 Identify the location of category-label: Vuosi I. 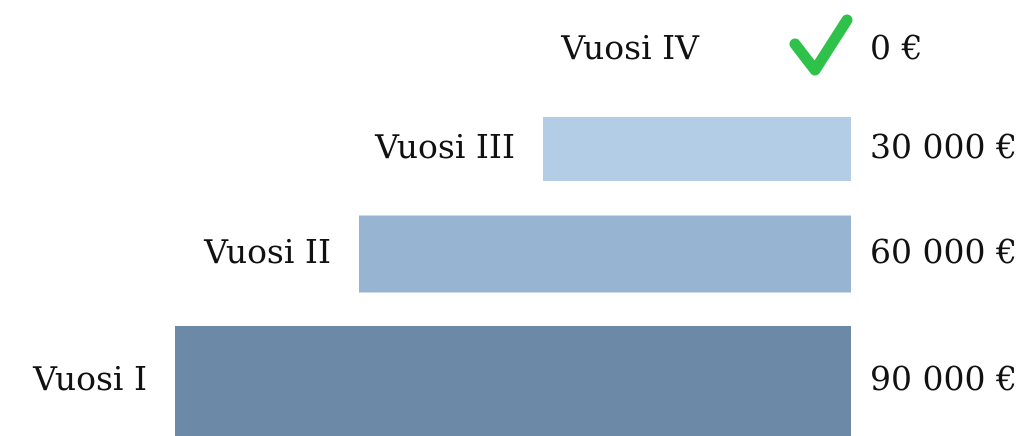
(89, 378).